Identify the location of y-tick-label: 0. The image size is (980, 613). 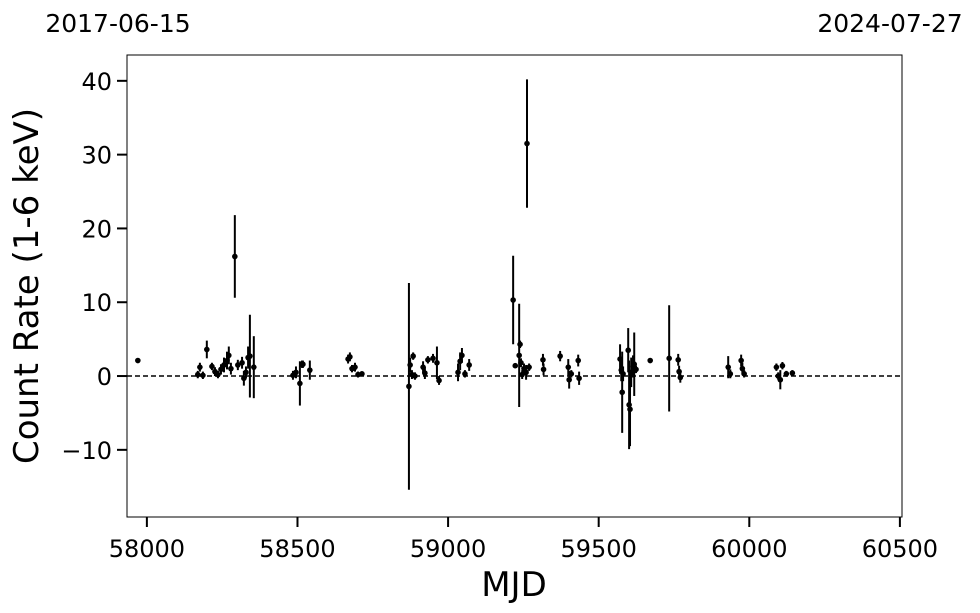
(104, 377).